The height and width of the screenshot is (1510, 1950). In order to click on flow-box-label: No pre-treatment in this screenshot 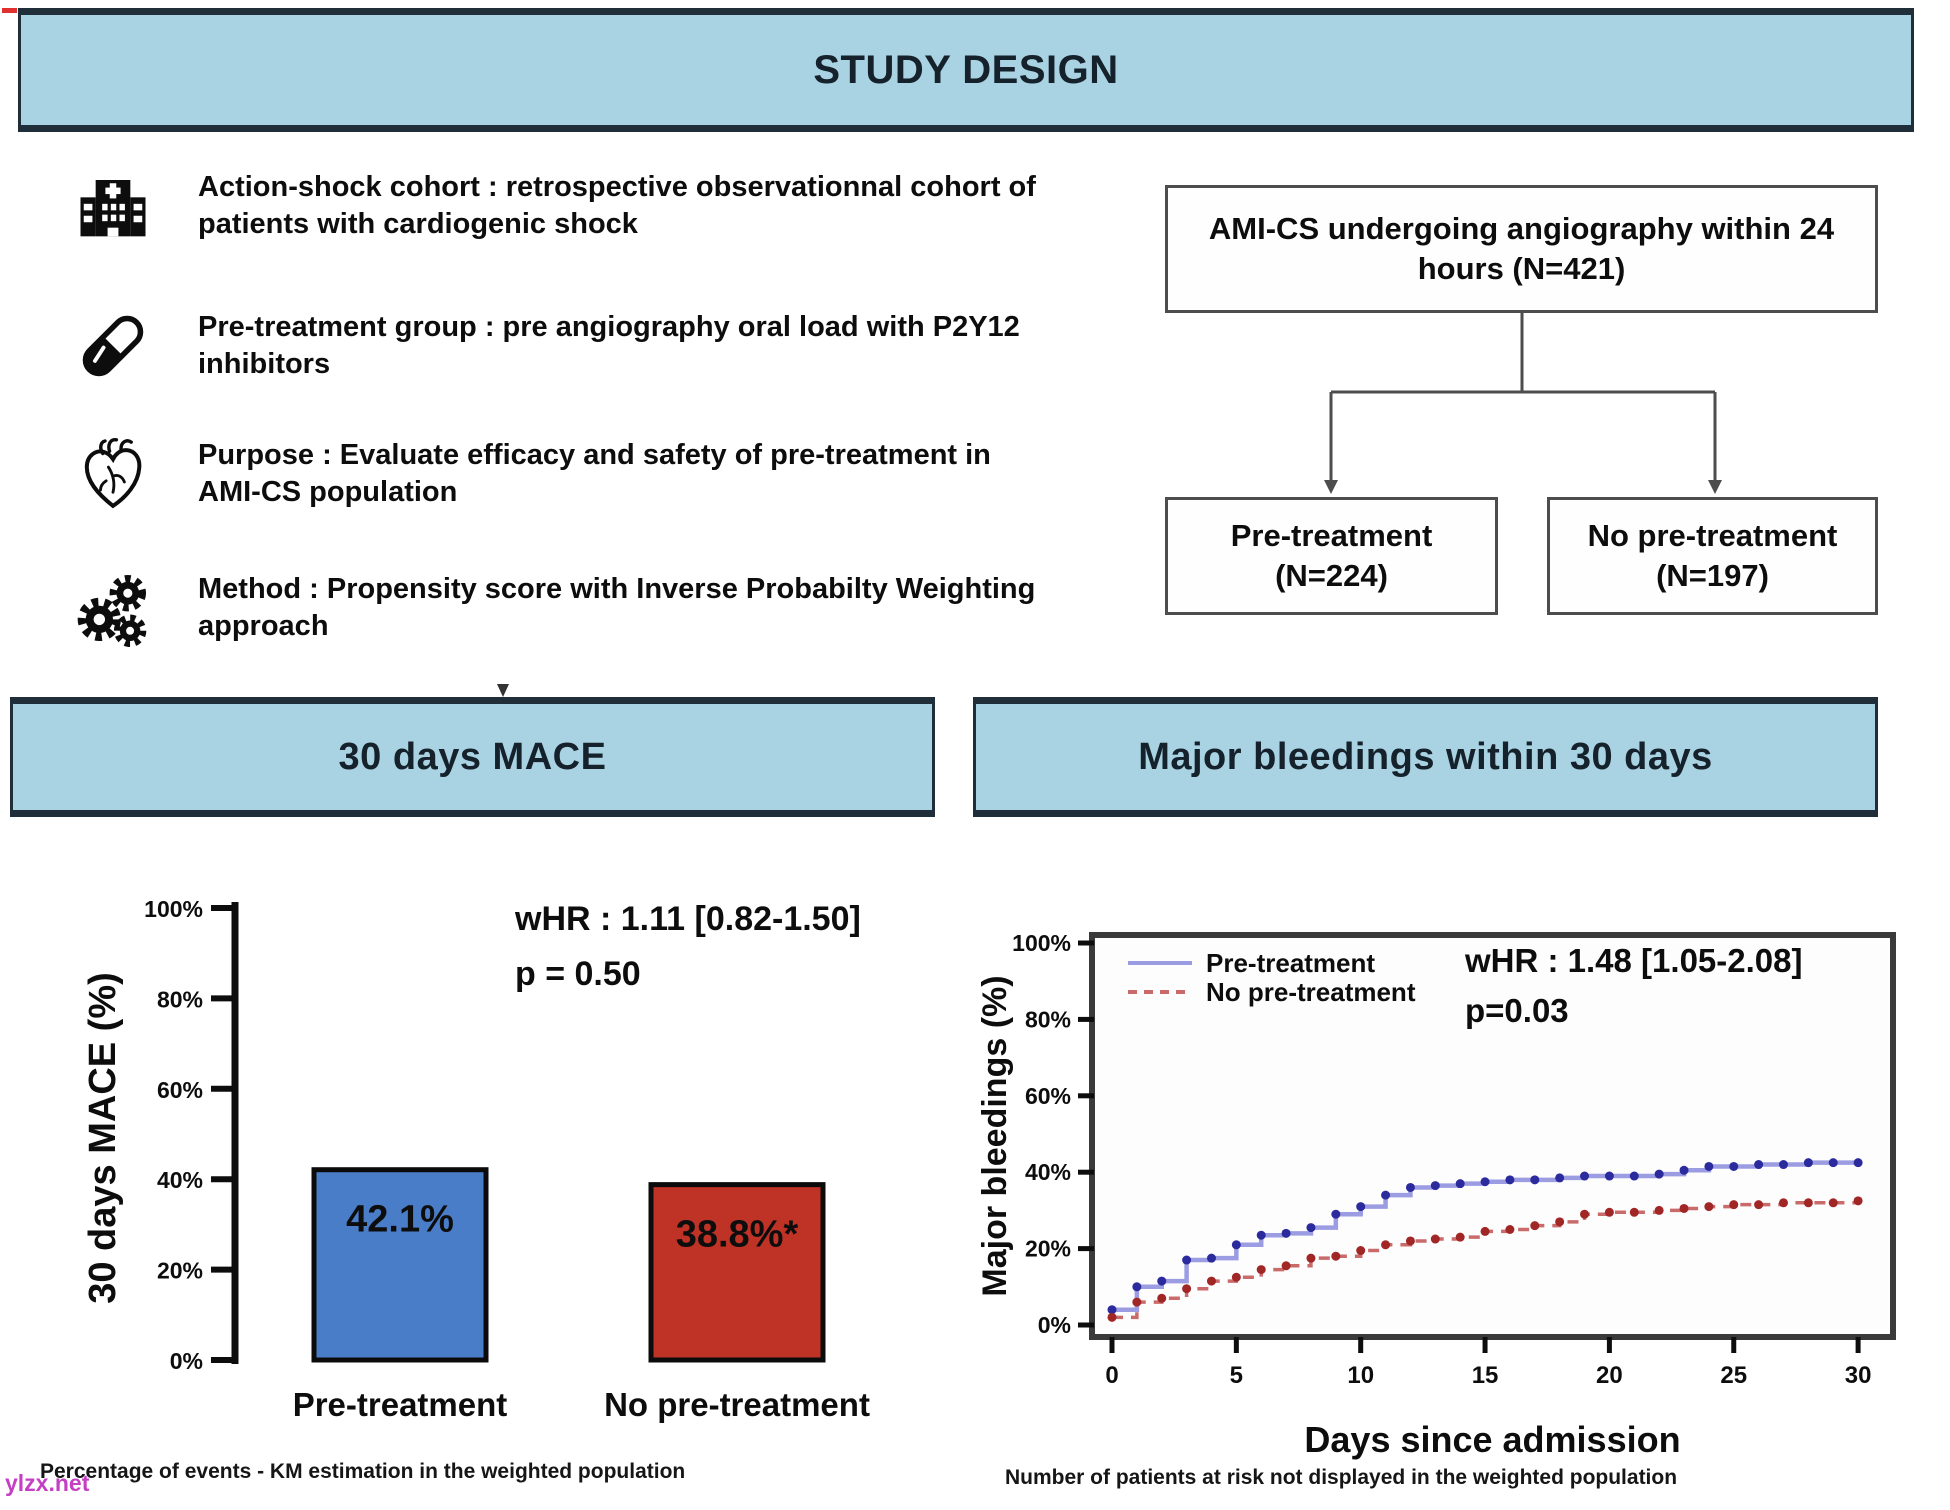, I will do `click(1712, 535)`.